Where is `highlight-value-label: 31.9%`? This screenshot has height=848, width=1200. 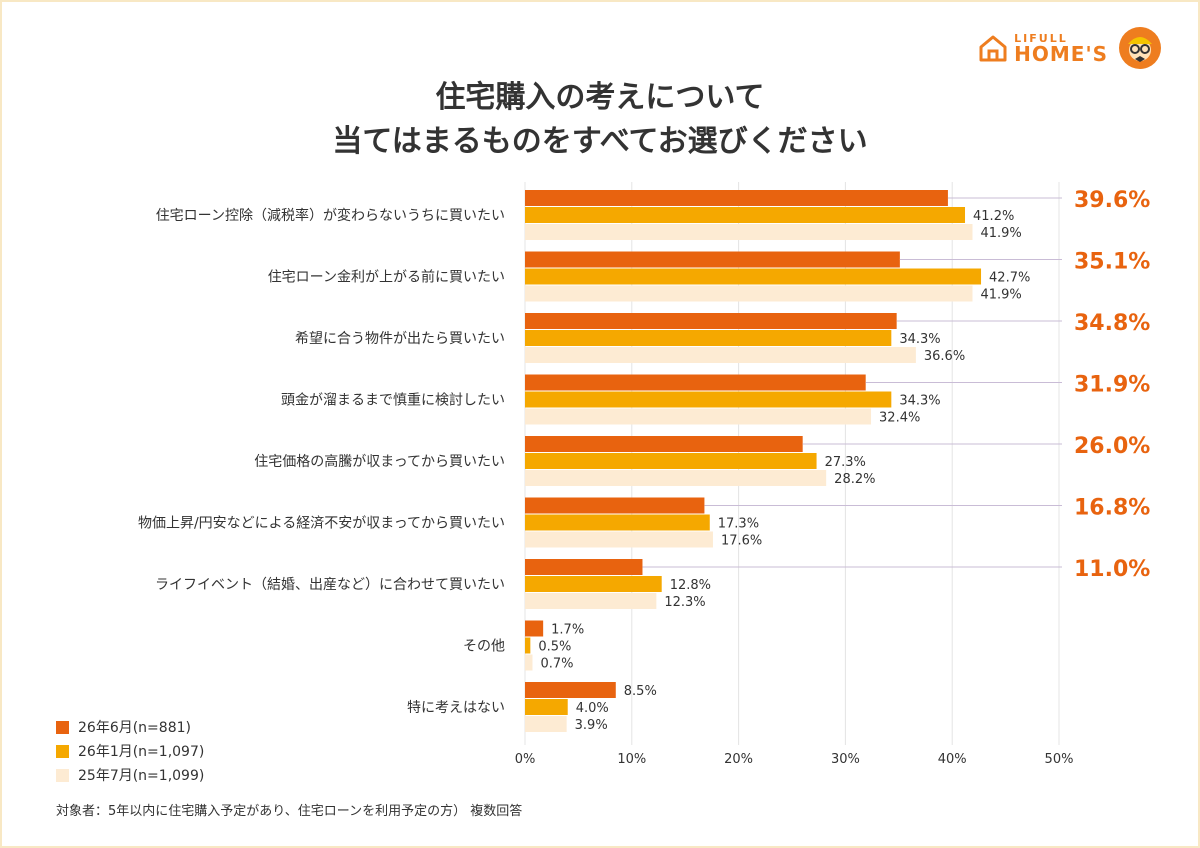 highlight-value-label: 31.9% is located at coordinates (1112, 385).